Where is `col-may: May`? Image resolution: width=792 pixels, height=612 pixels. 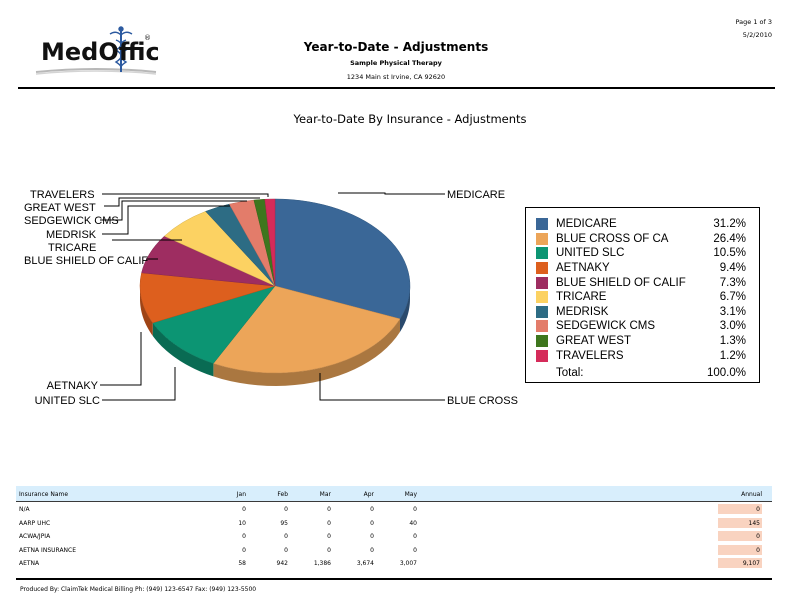
col-may: May is located at coordinates (410, 494).